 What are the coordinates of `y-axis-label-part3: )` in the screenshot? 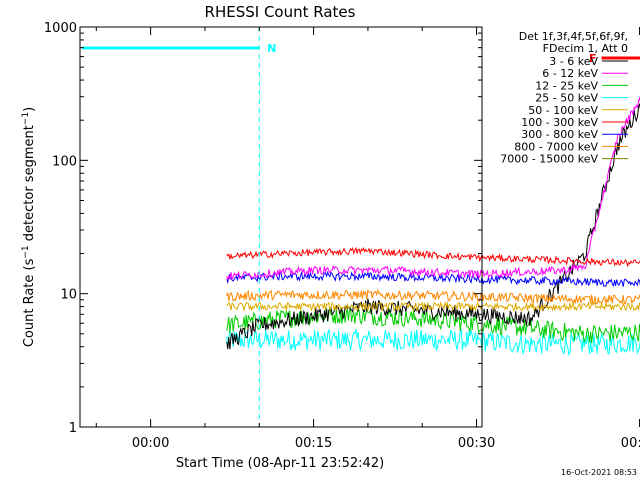 It's located at (29, 109).